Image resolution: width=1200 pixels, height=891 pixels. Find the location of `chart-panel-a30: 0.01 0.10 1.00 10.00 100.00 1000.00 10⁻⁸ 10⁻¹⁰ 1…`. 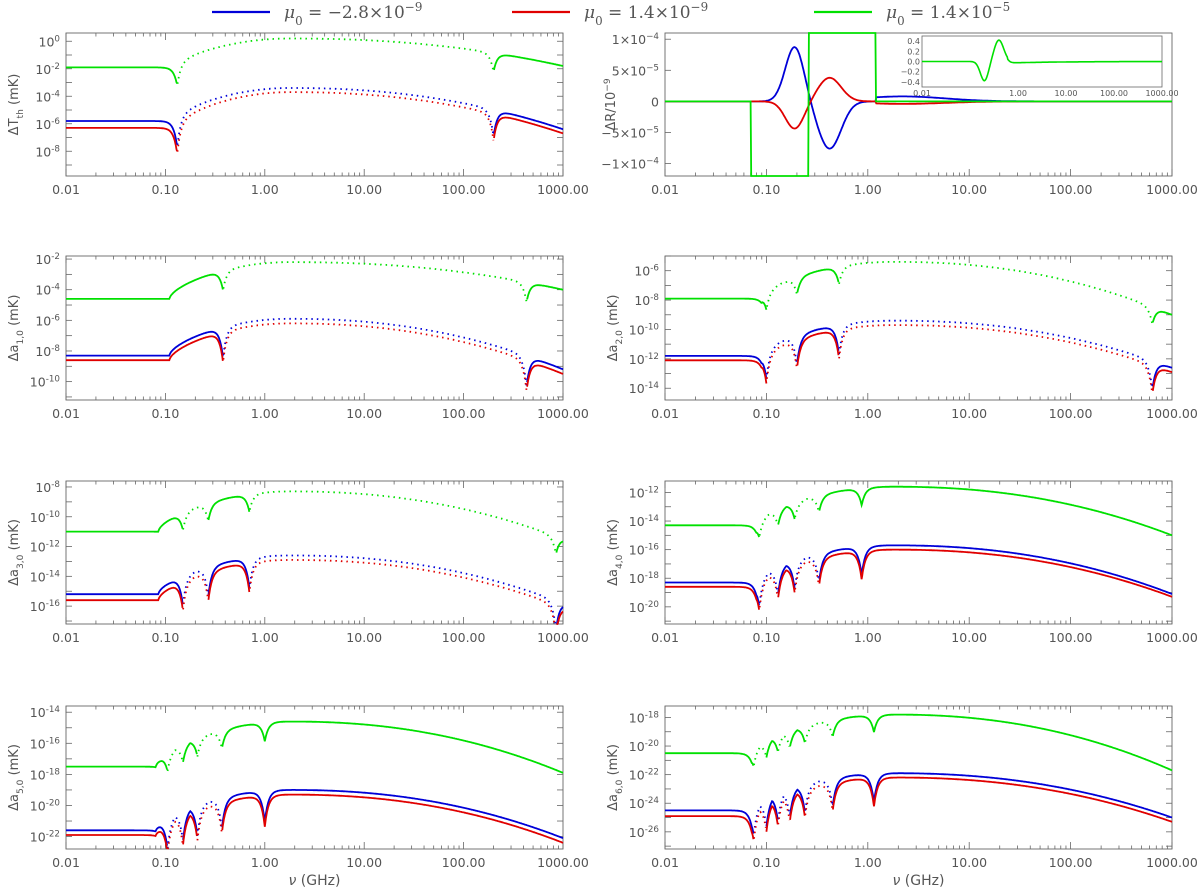

chart-panel-a30: 0.01 0.10 1.00 10.00 100.00 1000.00 10⁻⁸ 10⁻¹⁰ 1… is located at coordinates (298, 562).